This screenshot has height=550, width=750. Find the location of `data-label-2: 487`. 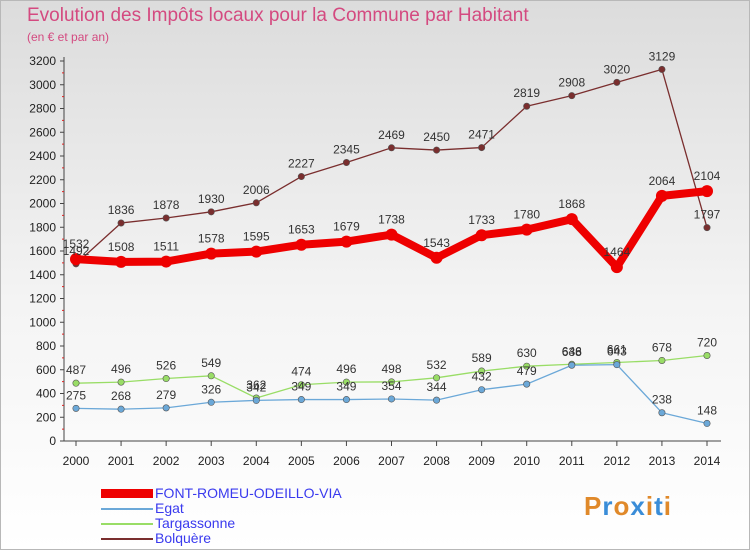

data-label-2: 487 is located at coordinates (76, 370).